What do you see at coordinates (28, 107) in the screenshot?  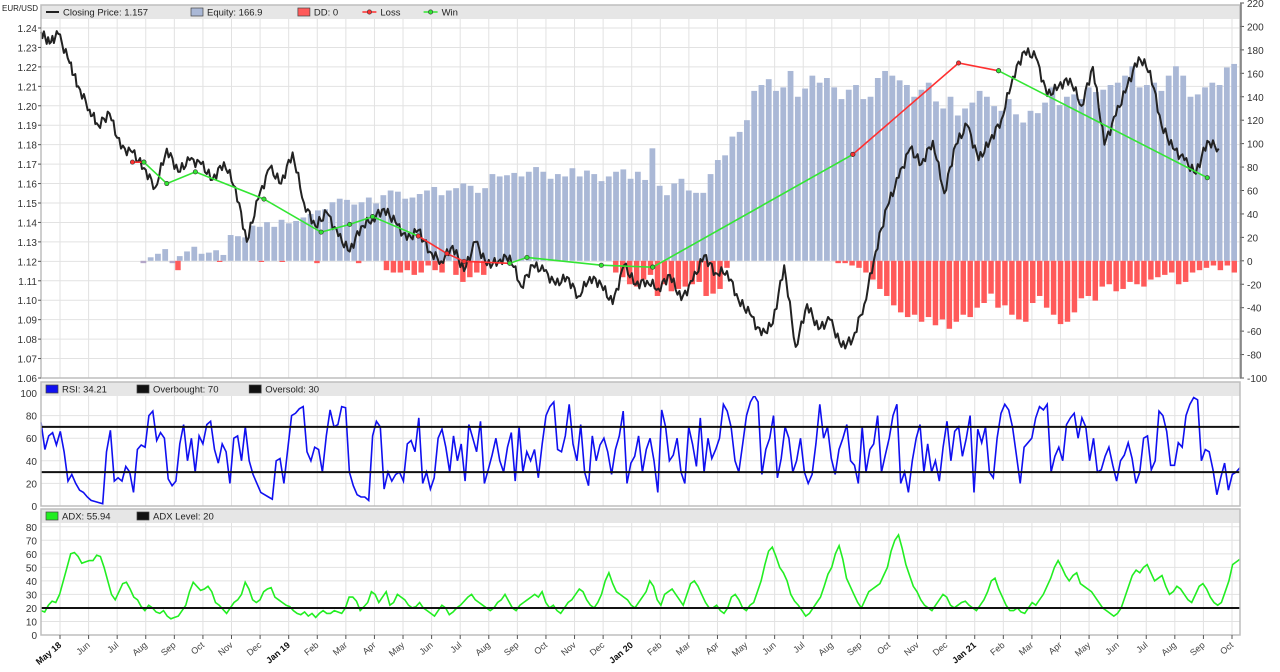 I see `y-tick-label: 1.20` at bounding box center [28, 107].